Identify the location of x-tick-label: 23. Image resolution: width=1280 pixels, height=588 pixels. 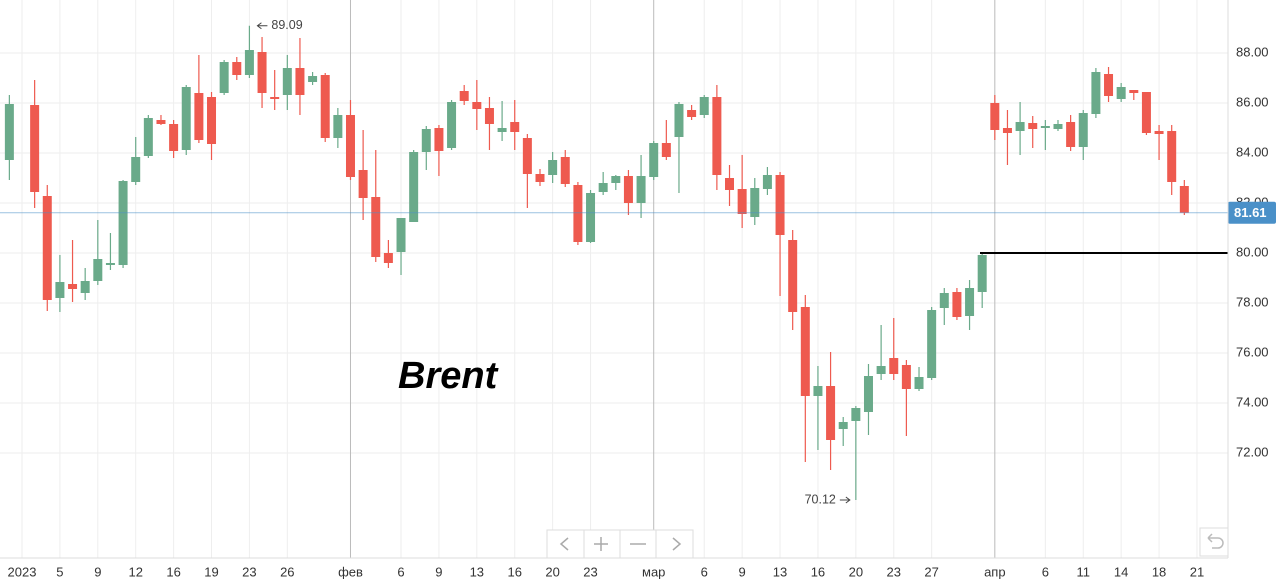
(894, 571).